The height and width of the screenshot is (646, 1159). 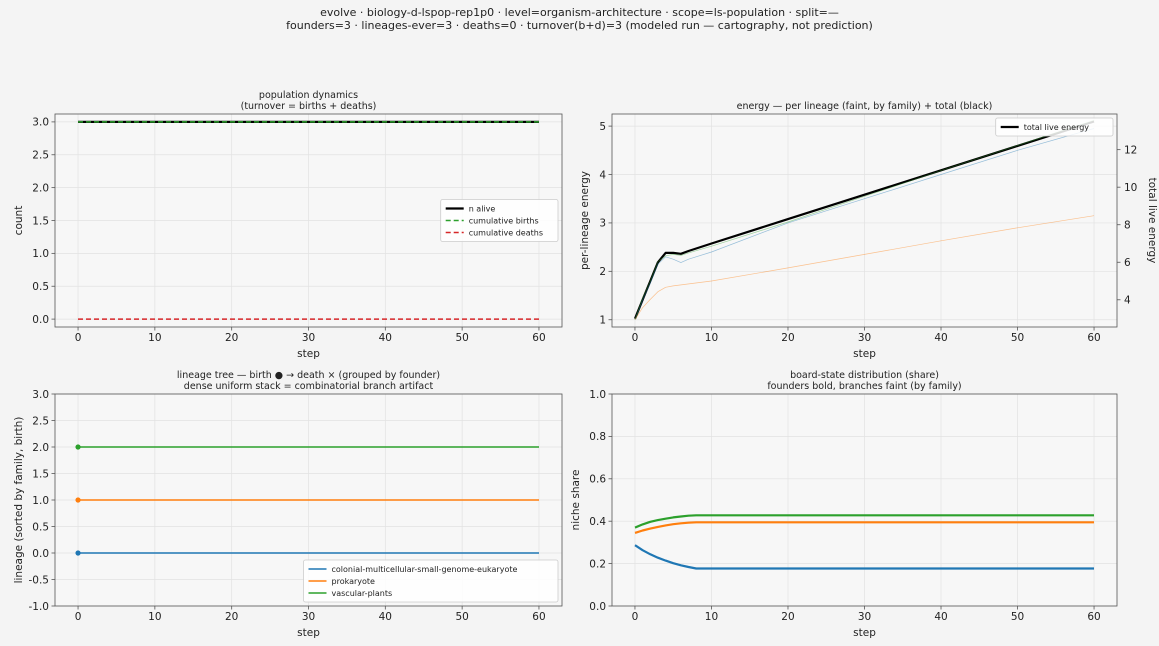 I want to click on population-xtick-label: 60, so click(x=538, y=338).